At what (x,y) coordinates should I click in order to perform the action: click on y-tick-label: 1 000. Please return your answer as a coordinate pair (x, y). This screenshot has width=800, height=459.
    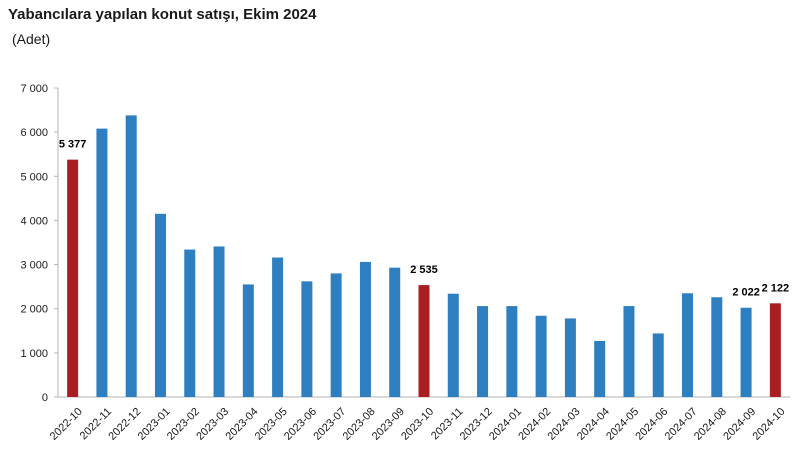
    Looking at the image, I should click on (34, 354).